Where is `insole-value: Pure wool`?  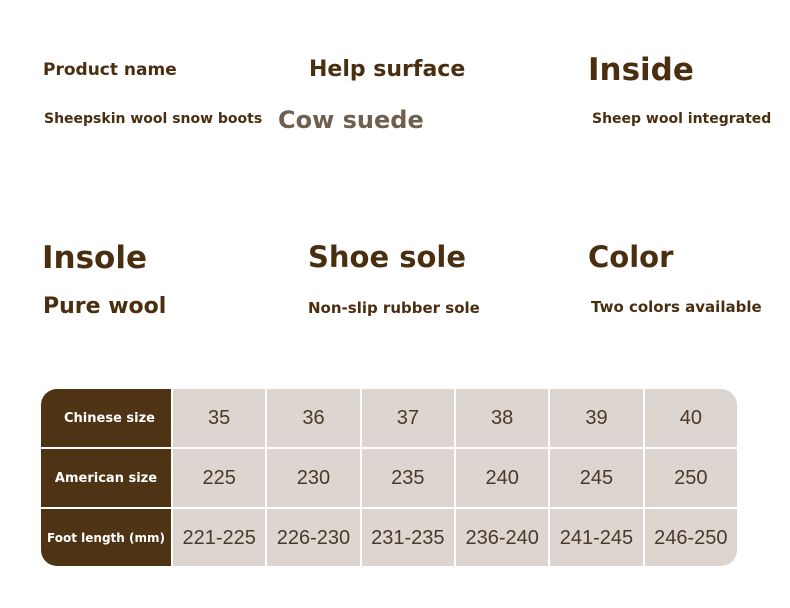
insole-value: Pure wool is located at coordinates (105, 306).